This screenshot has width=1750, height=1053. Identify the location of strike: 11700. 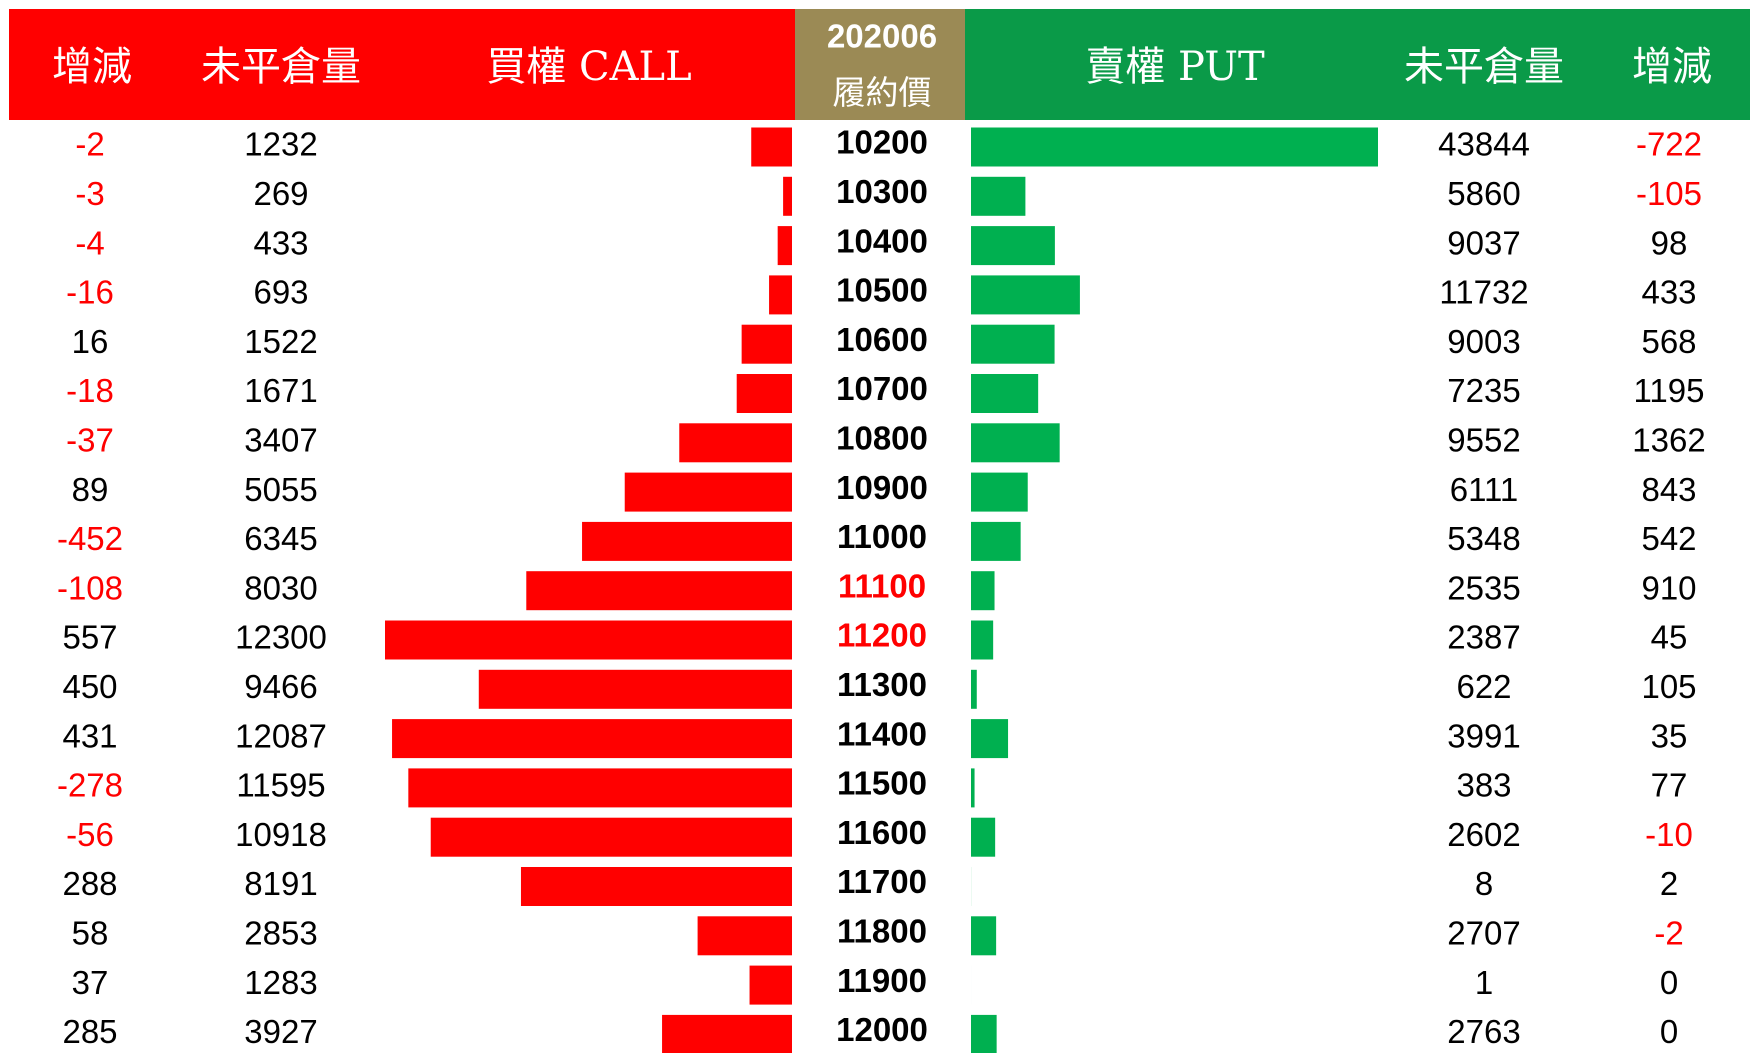
(882, 881).